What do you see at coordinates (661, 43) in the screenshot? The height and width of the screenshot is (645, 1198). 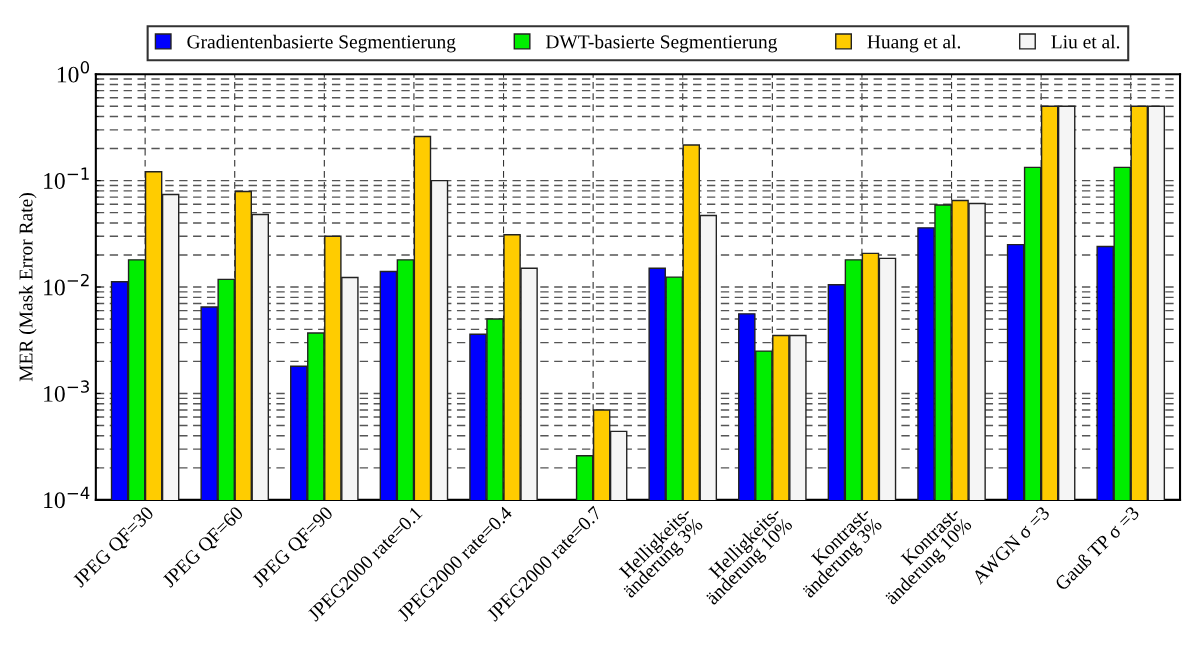 I see `legend-label: DWT-basierte Segmentierung` at bounding box center [661, 43].